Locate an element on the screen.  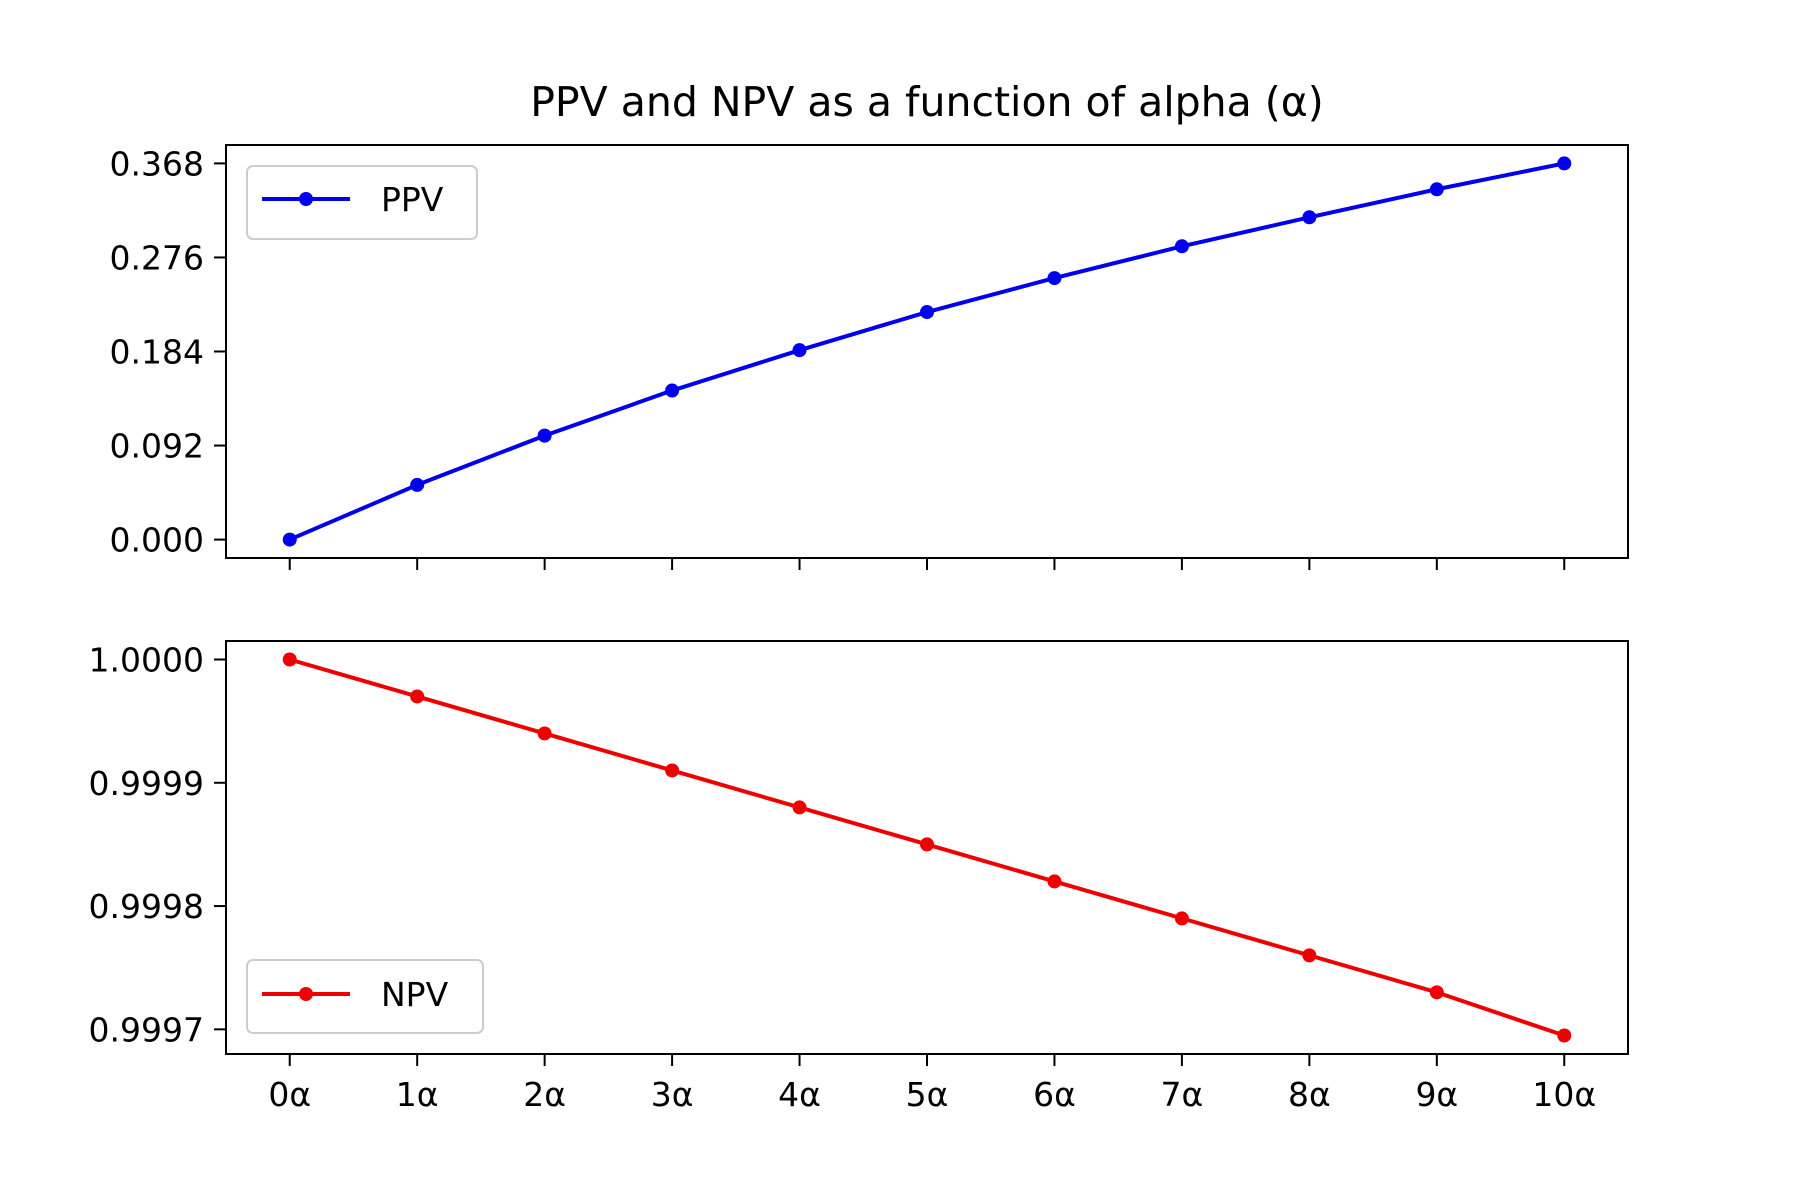
npv-ytick-label: 0.9998 is located at coordinates (146, 906).